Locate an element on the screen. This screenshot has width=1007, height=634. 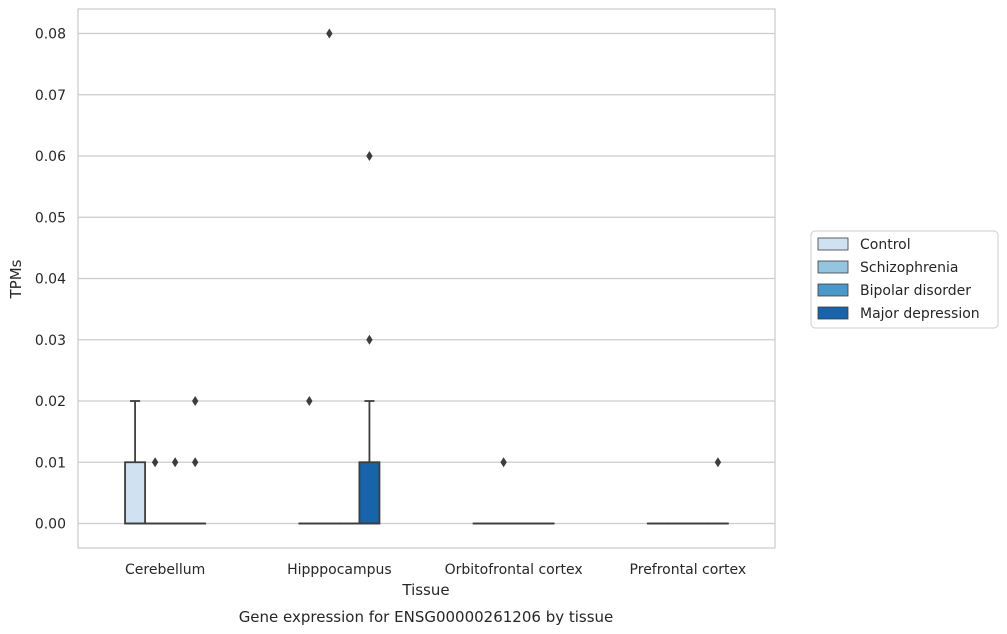
legend-frame is located at coordinates (904, 279).